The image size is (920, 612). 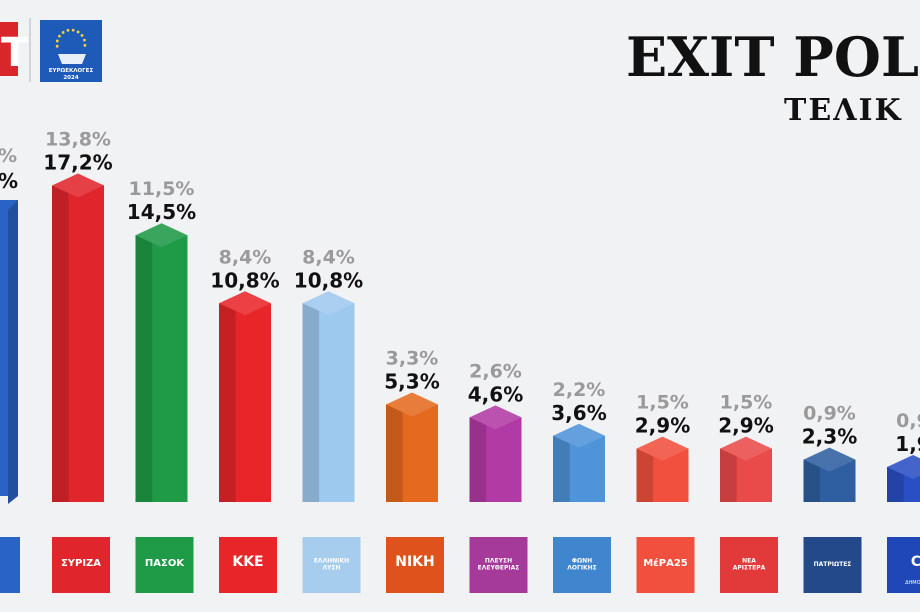 What do you see at coordinates (77, 163) in the screenshot?
I see `bar-label-high: 17,2%` at bounding box center [77, 163].